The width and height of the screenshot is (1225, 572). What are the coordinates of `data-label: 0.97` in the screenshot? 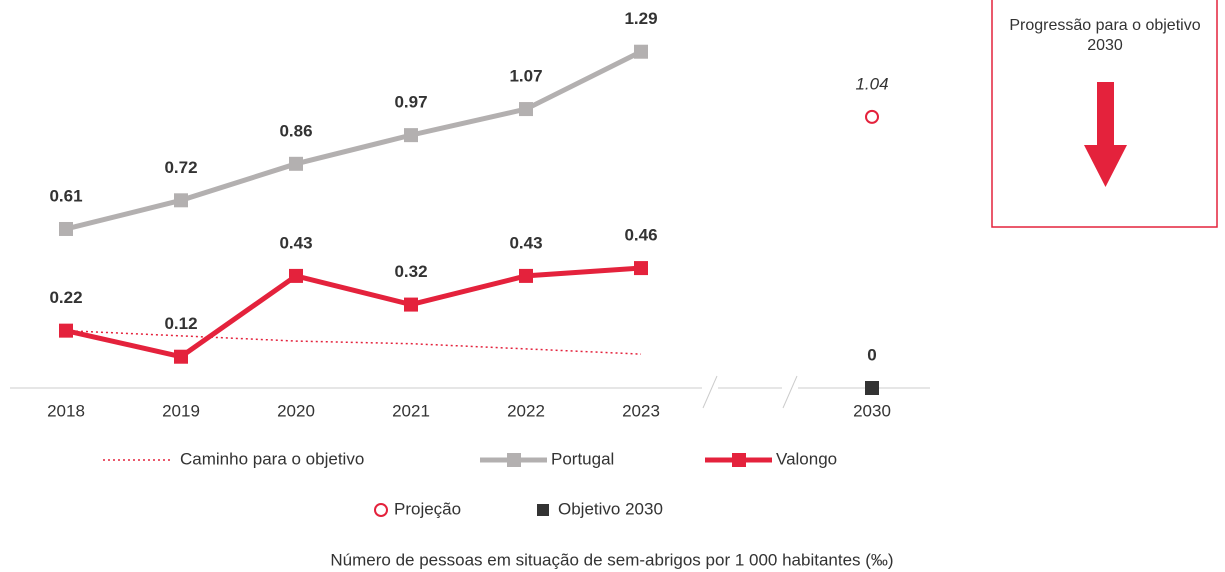 It's located at (410, 102).